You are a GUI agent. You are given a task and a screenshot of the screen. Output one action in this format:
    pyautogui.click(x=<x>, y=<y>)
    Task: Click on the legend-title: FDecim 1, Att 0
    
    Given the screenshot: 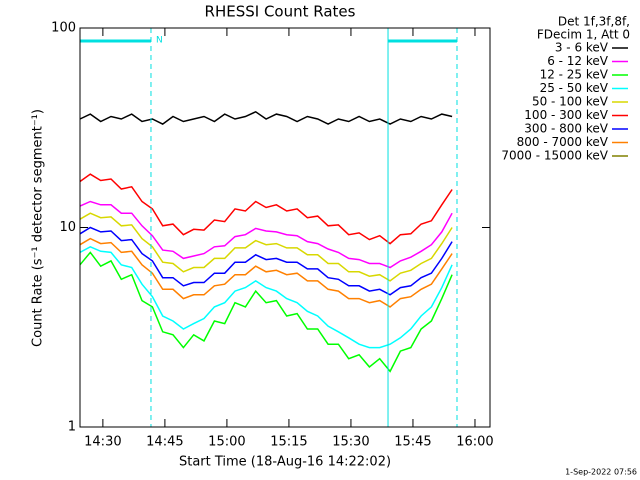 What is the action you would take?
    pyautogui.click(x=583, y=35)
    